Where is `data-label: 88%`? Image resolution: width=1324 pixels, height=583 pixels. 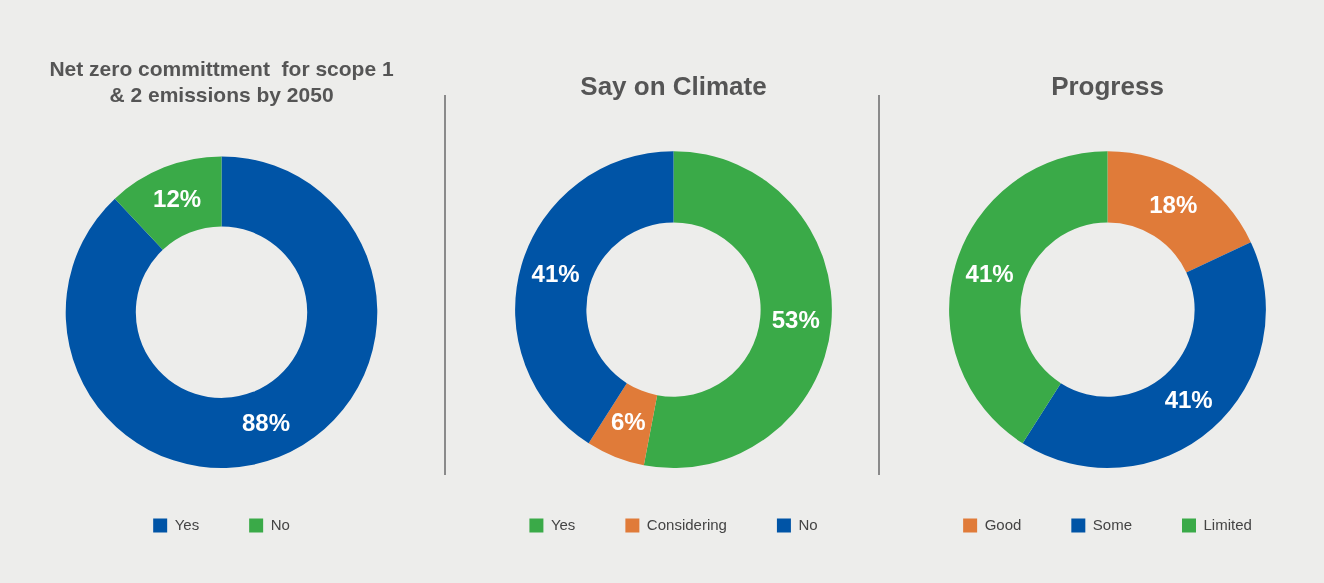 data-label: 88% is located at coordinates (265, 423).